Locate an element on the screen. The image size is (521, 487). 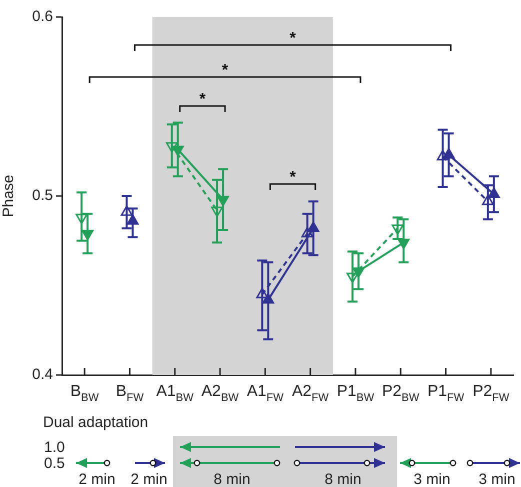
y-axis-title: Phase is located at coordinates (9, 196).